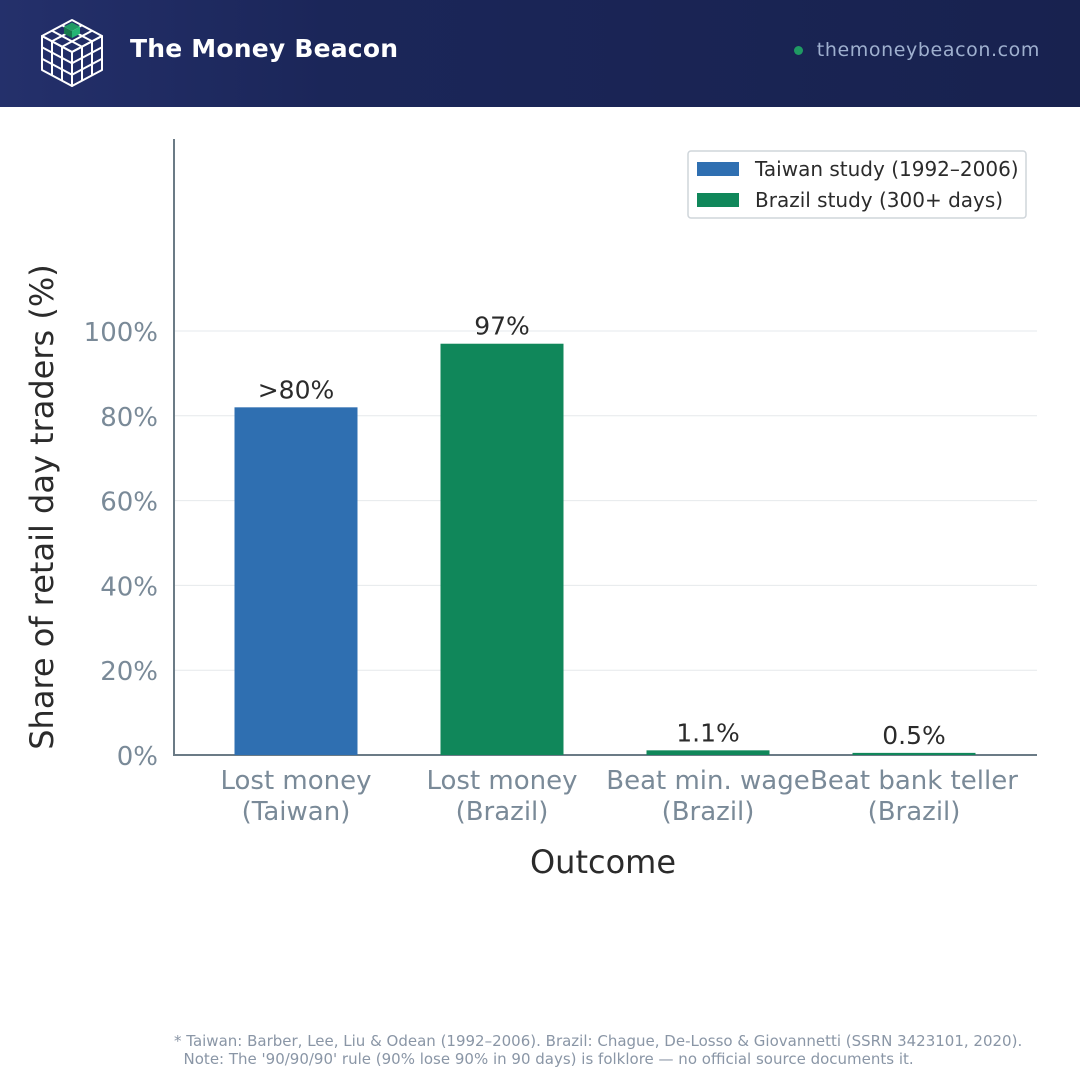 The image size is (1080, 1080). Describe the element at coordinates (121, 333) in the screenshot. I see `y-tick-label: 100%` at that location.